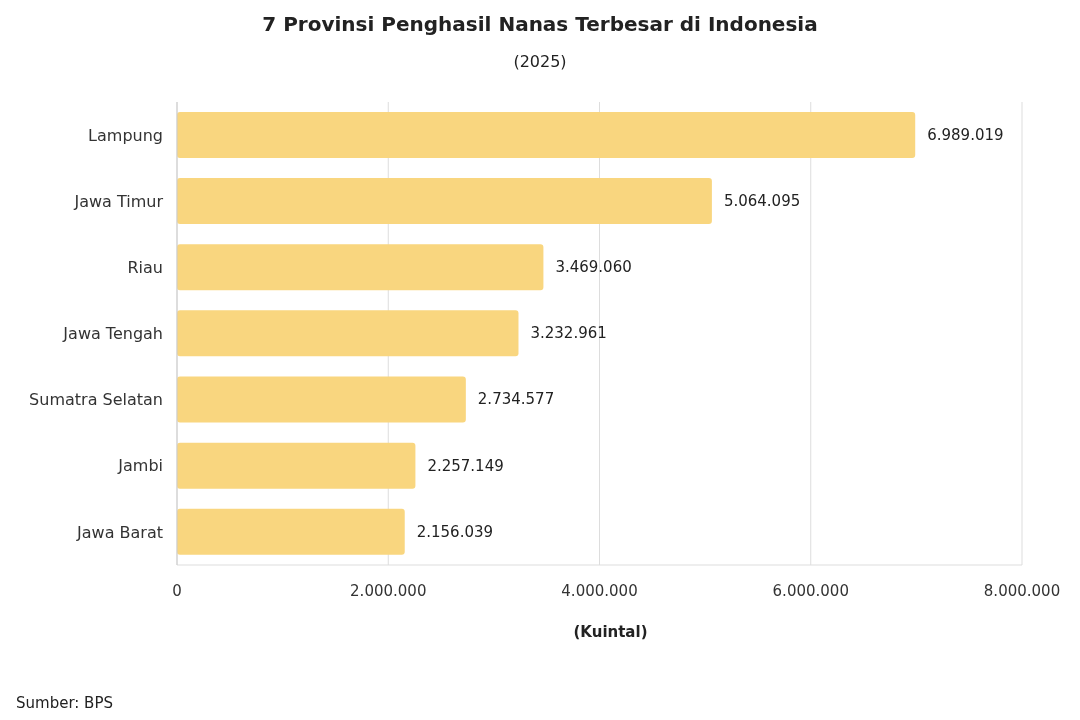 Image resolution: width=1080 pixels, height=720 pixels. I want to click on x-tick-label: 2.000.000, so click(388, 590).